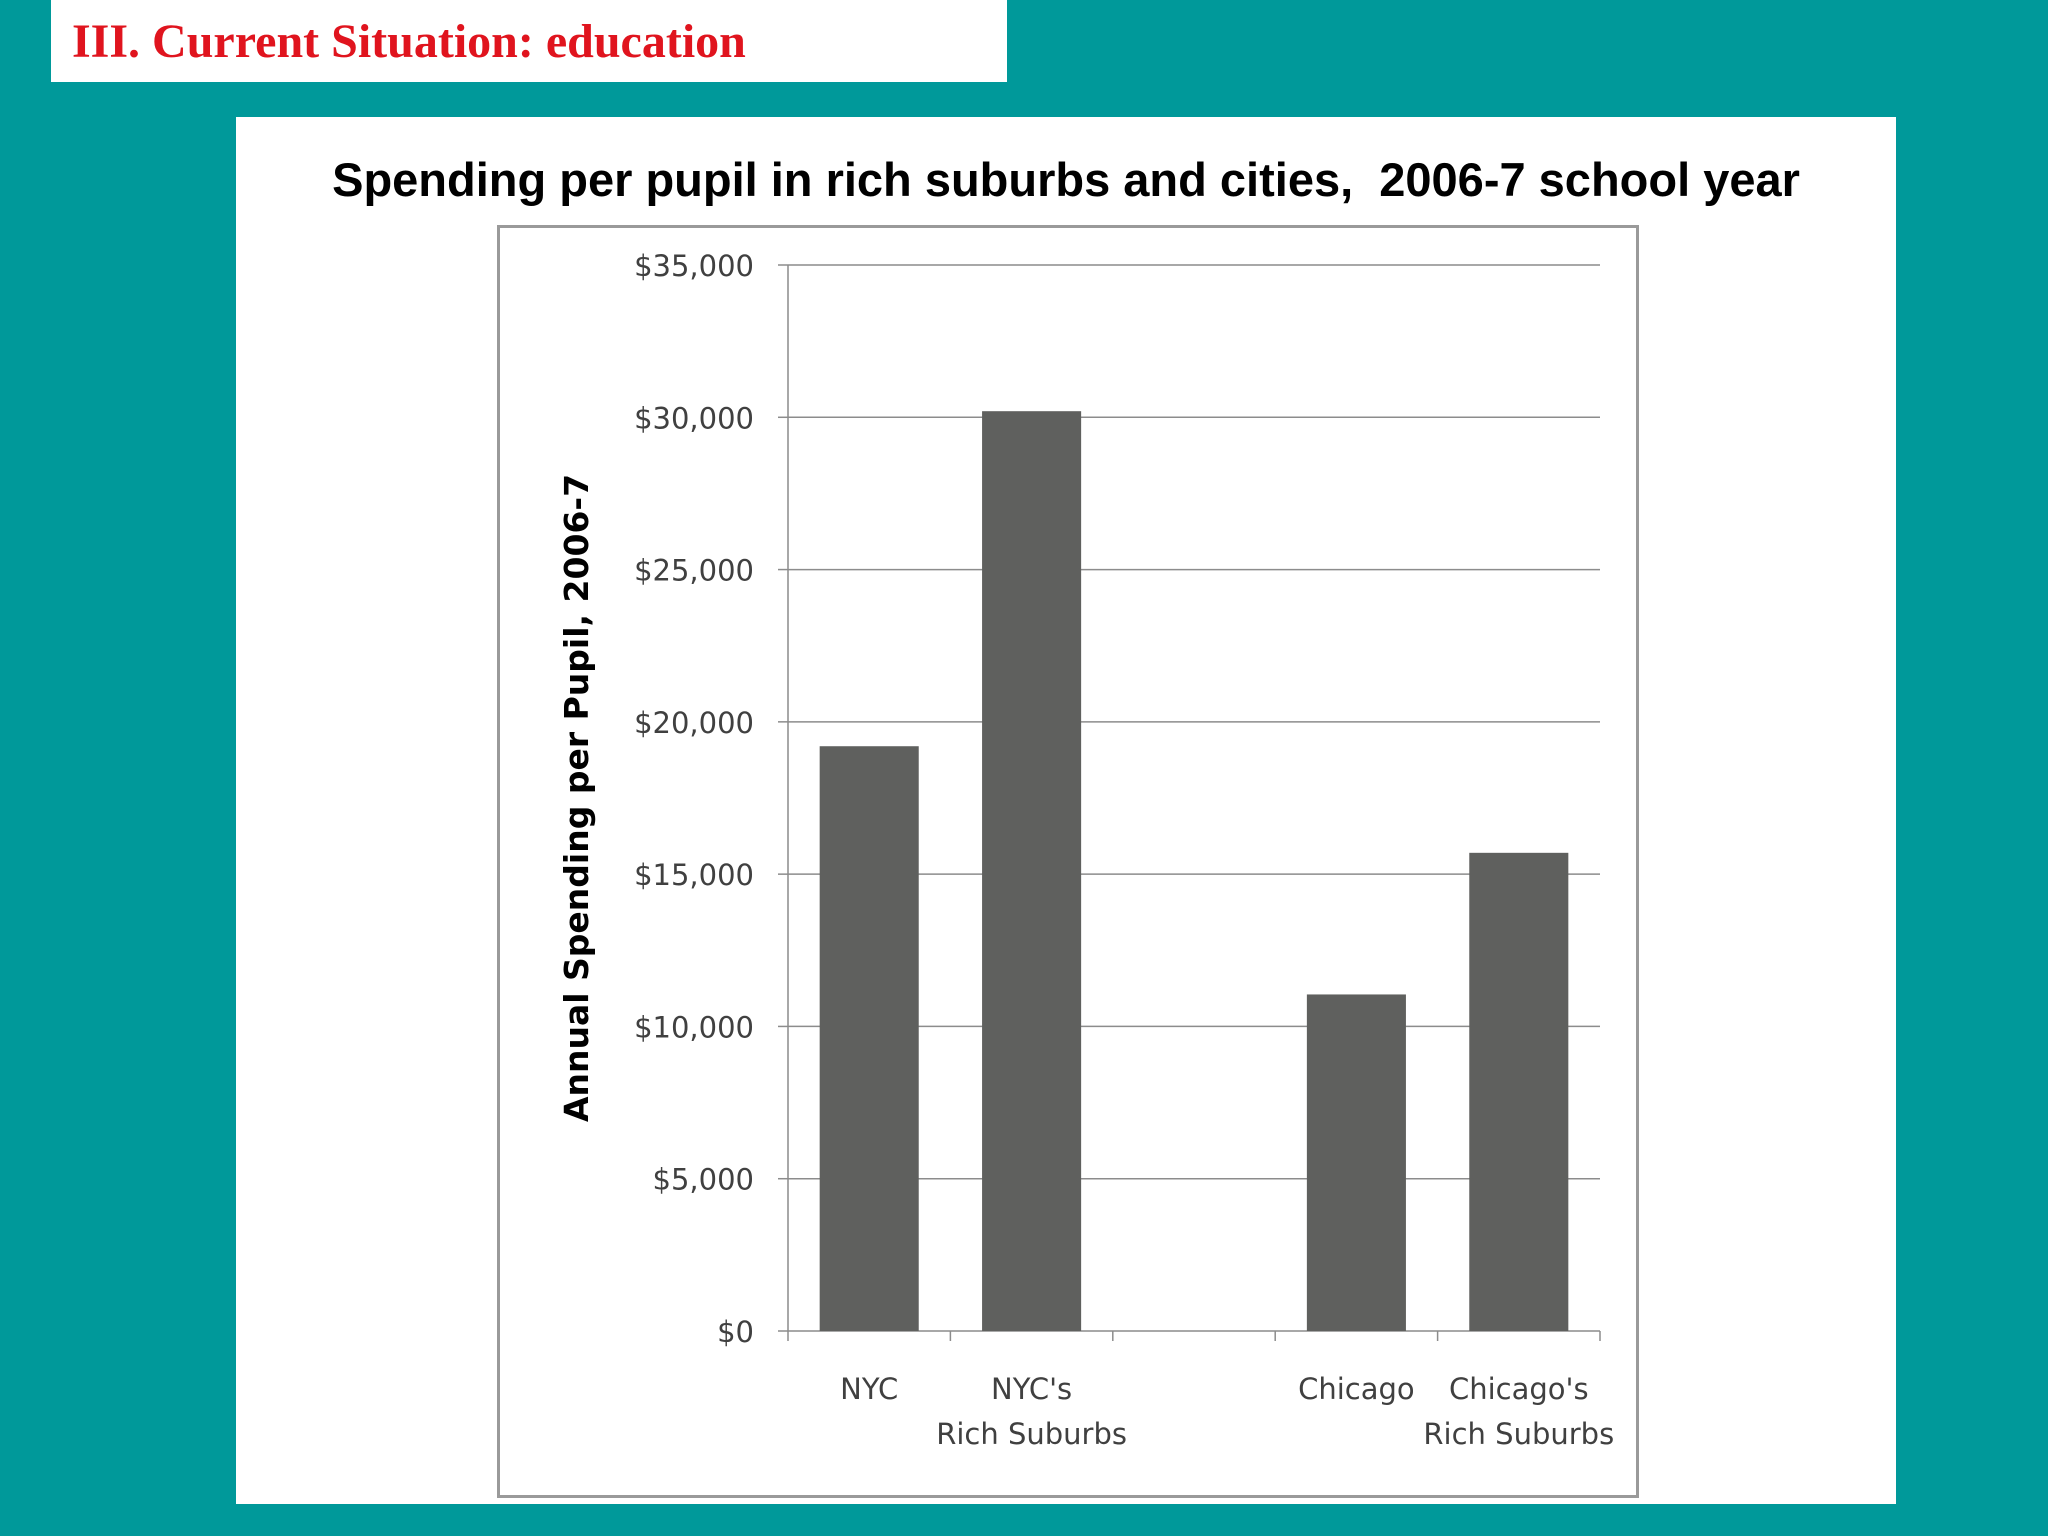 Image resolution: width=2048 pixels, height=1536 pixels. I want to click on x-tick-label: Chicago's, so click(1519, 1389).